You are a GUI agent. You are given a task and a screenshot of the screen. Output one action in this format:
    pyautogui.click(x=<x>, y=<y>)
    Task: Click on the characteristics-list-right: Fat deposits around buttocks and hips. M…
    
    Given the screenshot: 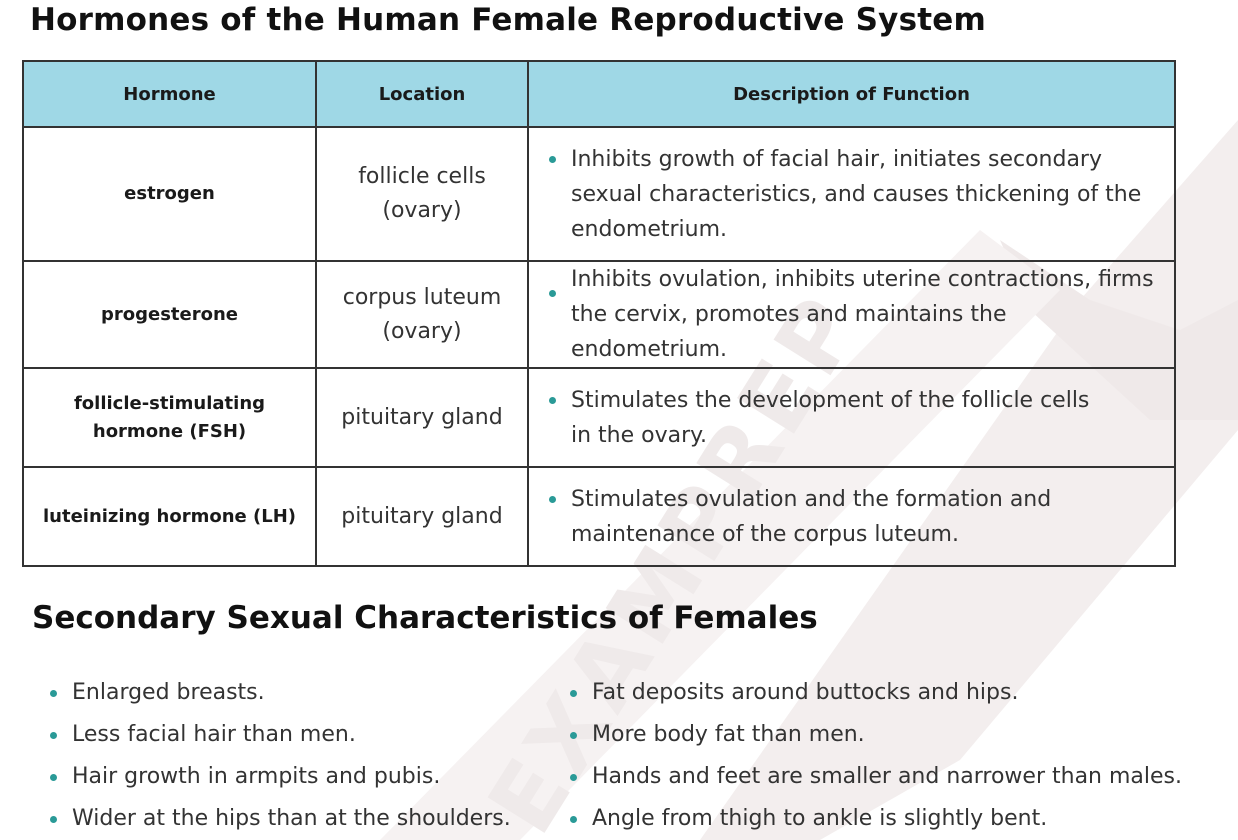 What is the action you would take?
    pyautogui.click(x=875, y=756)
    